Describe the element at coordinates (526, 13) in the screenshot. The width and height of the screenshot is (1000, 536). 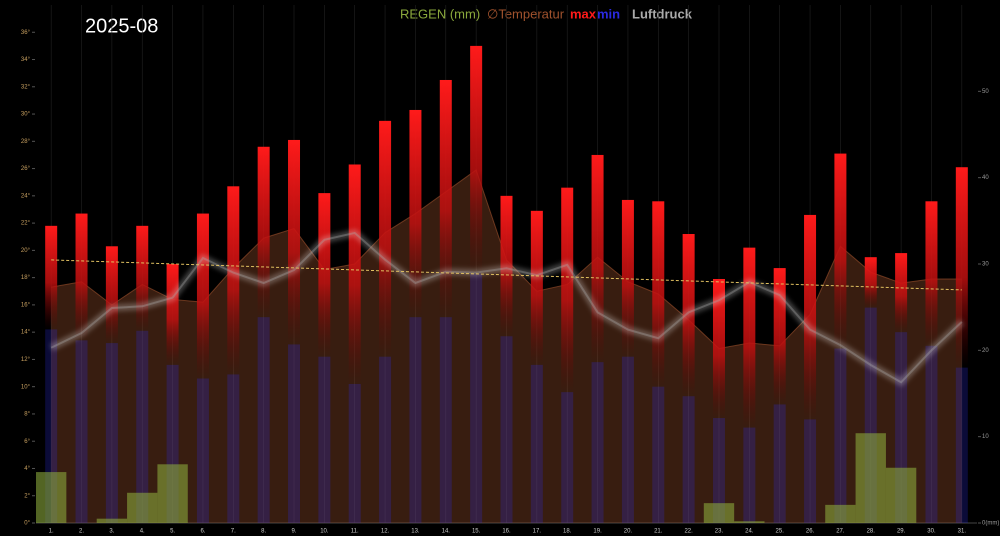
I see `legend-entry: ∅Temperatur` at that location.